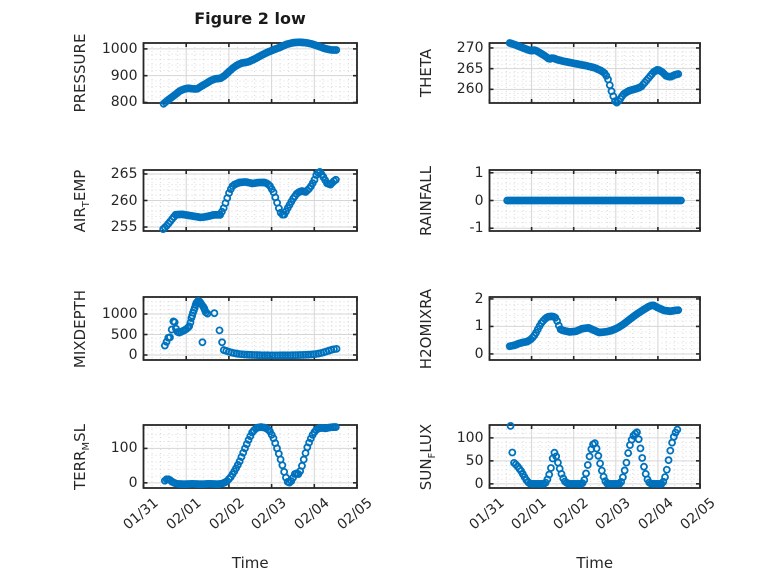  I want to click on subplot-SUN_FLUX, so click(594, 455).